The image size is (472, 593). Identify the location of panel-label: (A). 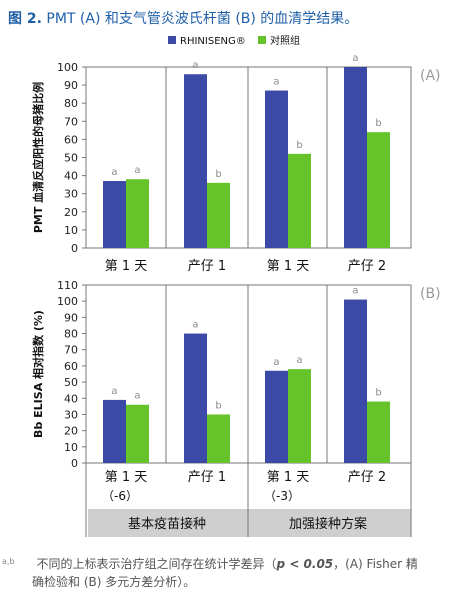
(430, 76).